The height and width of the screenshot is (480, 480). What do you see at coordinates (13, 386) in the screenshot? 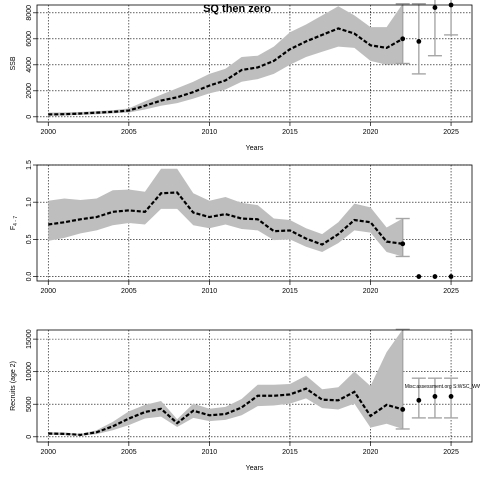
I see `y-axis-label: Recruits (age 2)` at bounding box center [13, 386].